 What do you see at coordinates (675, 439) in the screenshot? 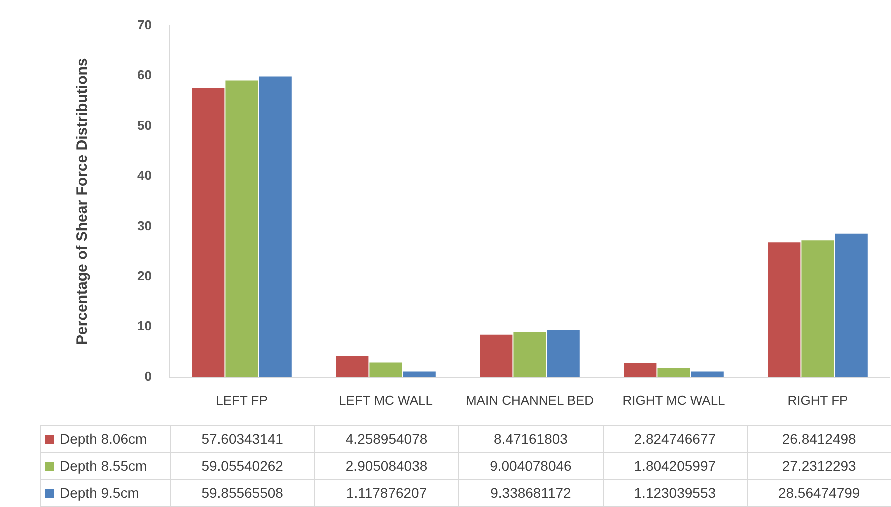
I see `data-label: 2.824746677` at bounding box center [675, 439].